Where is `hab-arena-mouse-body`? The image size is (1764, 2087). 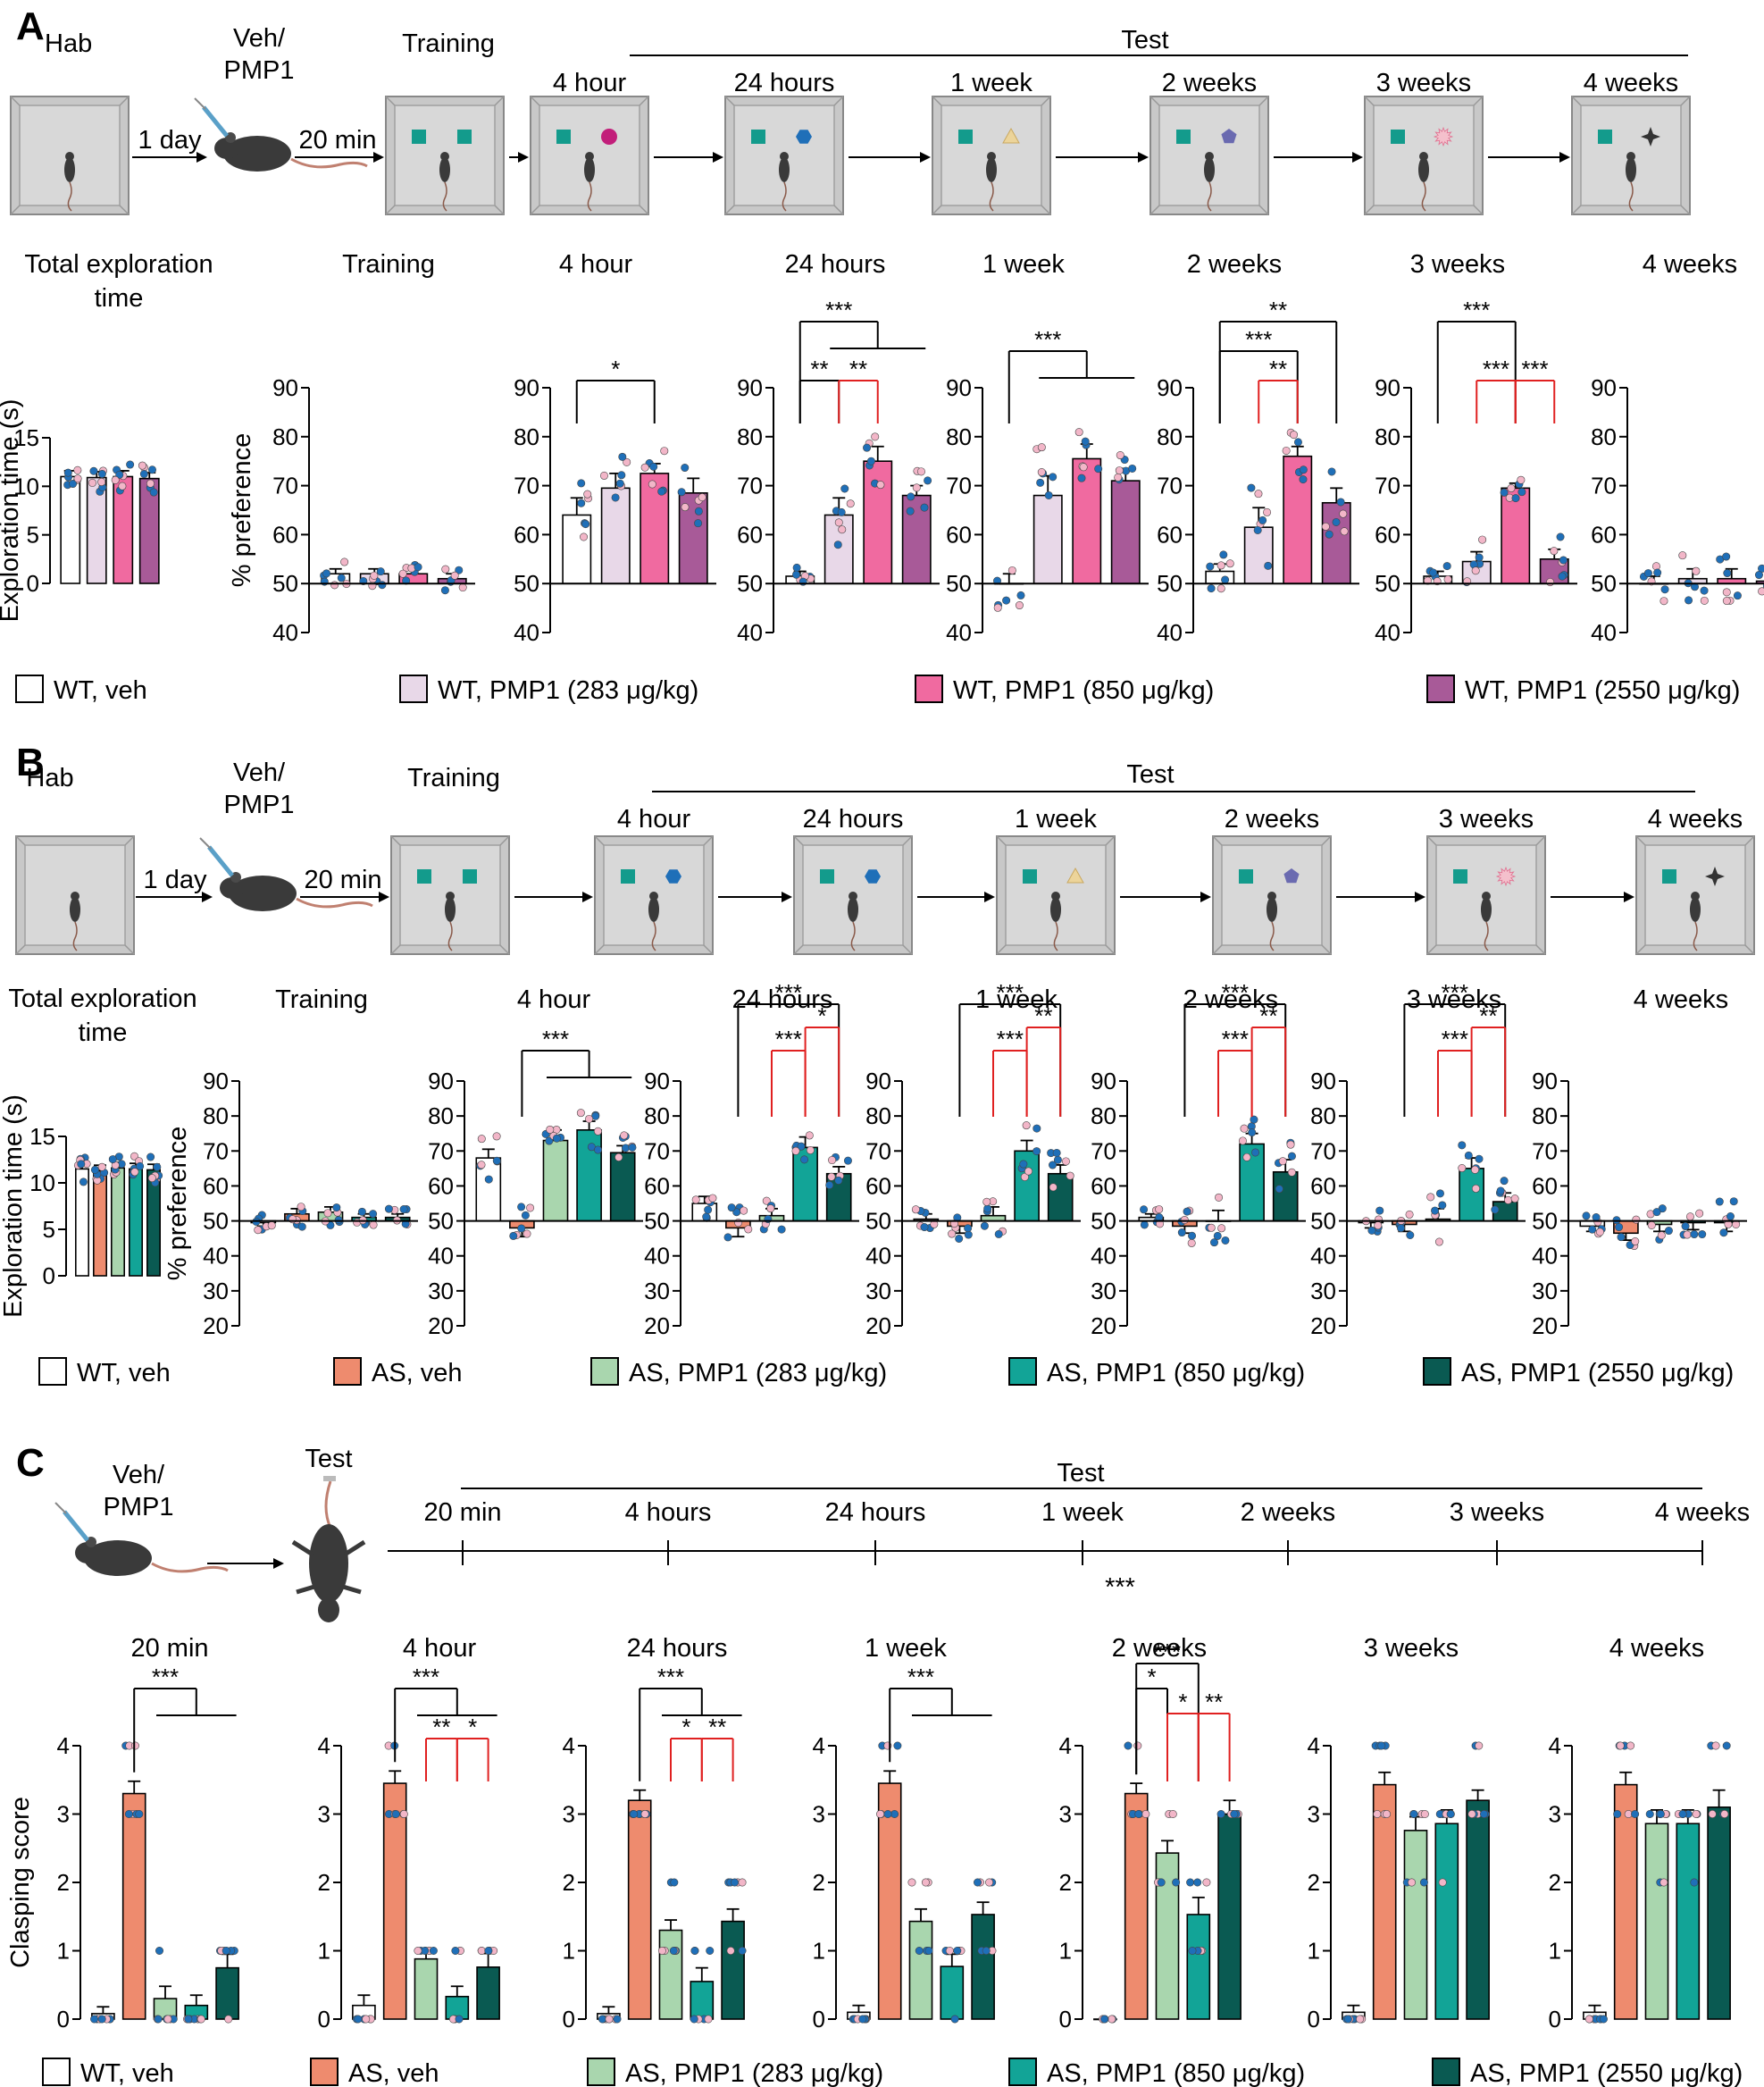 hab-arena-mouse-body is located at coordinates (69, 169).